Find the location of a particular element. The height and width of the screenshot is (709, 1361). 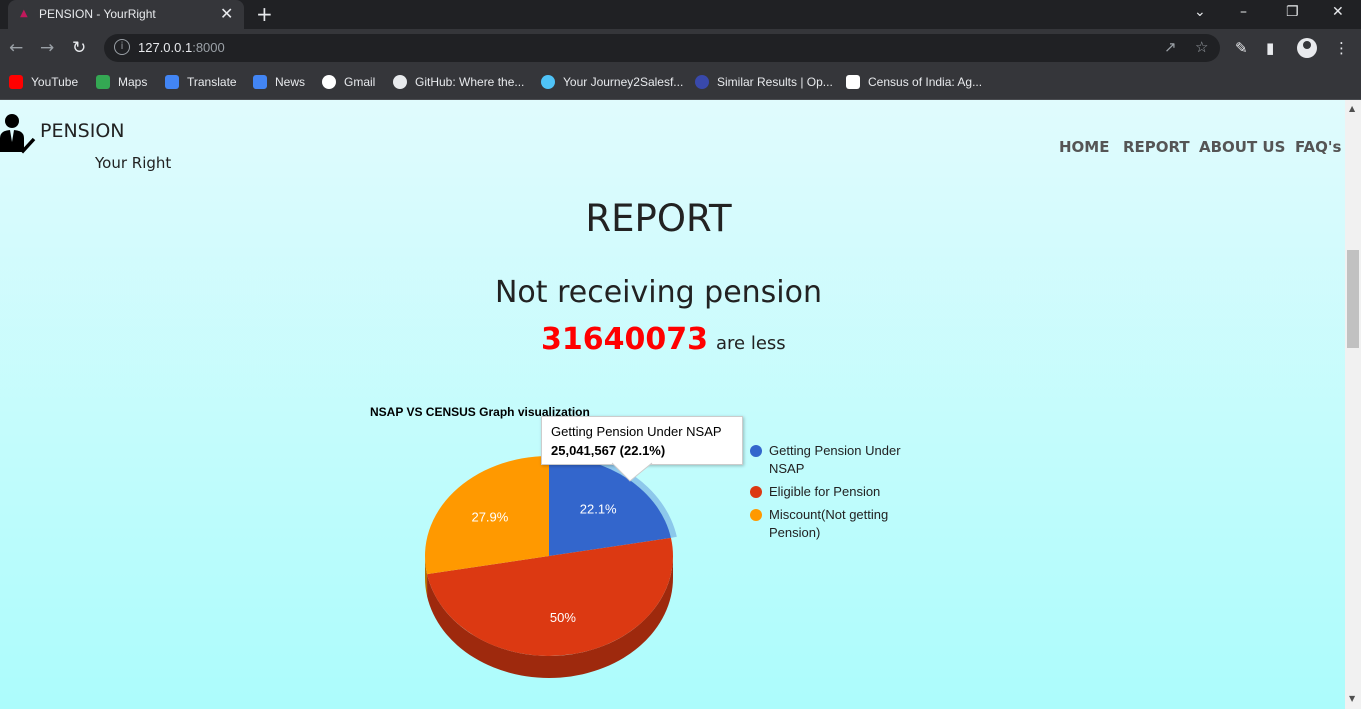

legend-item-eligible: Eligible for Pension is located at coordinates (832, 492).